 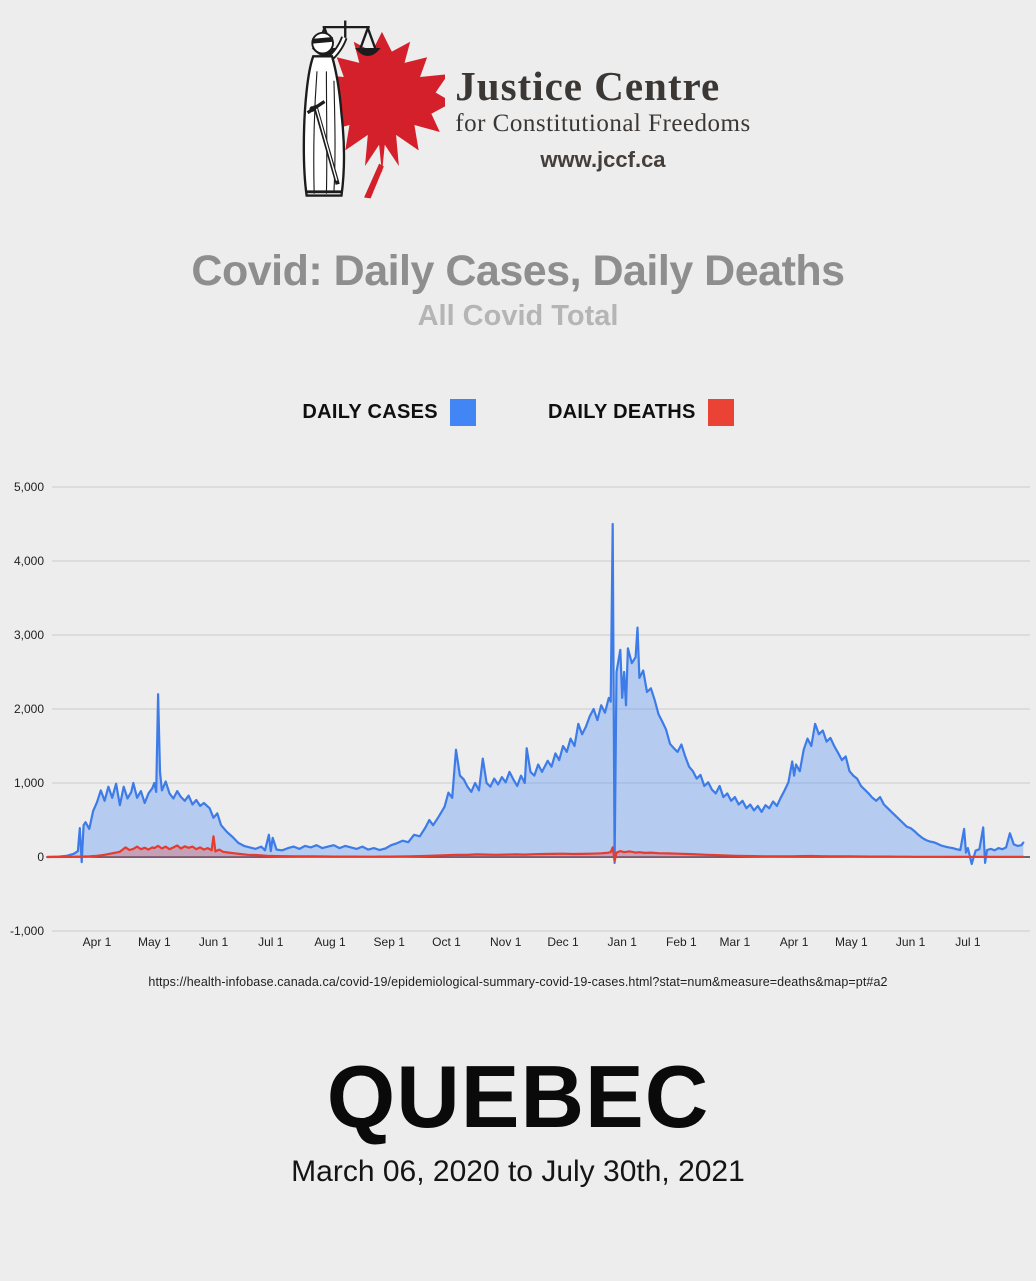 I want to click on daily-deaths-area, so click(x=535, y=849).